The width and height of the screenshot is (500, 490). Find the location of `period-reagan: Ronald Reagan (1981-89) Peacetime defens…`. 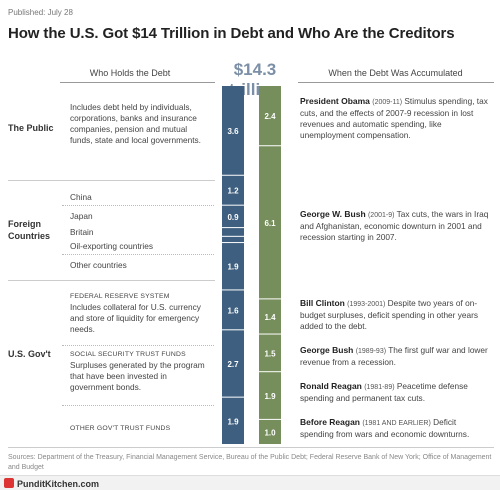

period-reagan: Ronald Reagan (1981-89) Peacetime defens… is located at coordinates (396, 392).